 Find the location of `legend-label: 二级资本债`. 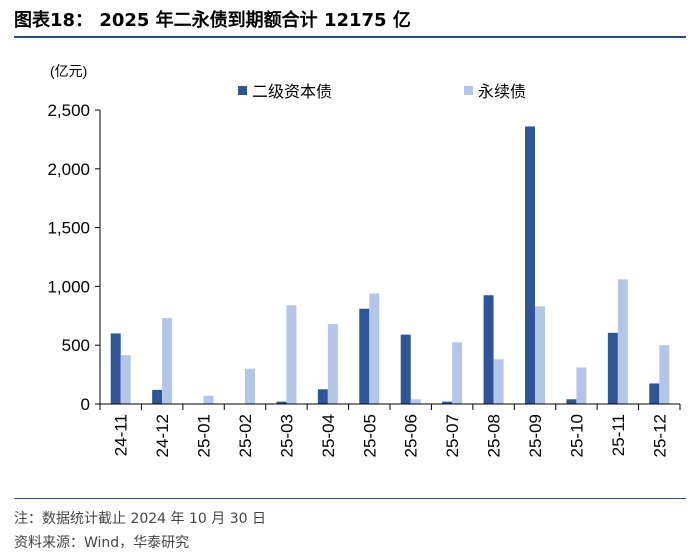

legend-label: 二级资本债 is located at coordinates (292, 92).